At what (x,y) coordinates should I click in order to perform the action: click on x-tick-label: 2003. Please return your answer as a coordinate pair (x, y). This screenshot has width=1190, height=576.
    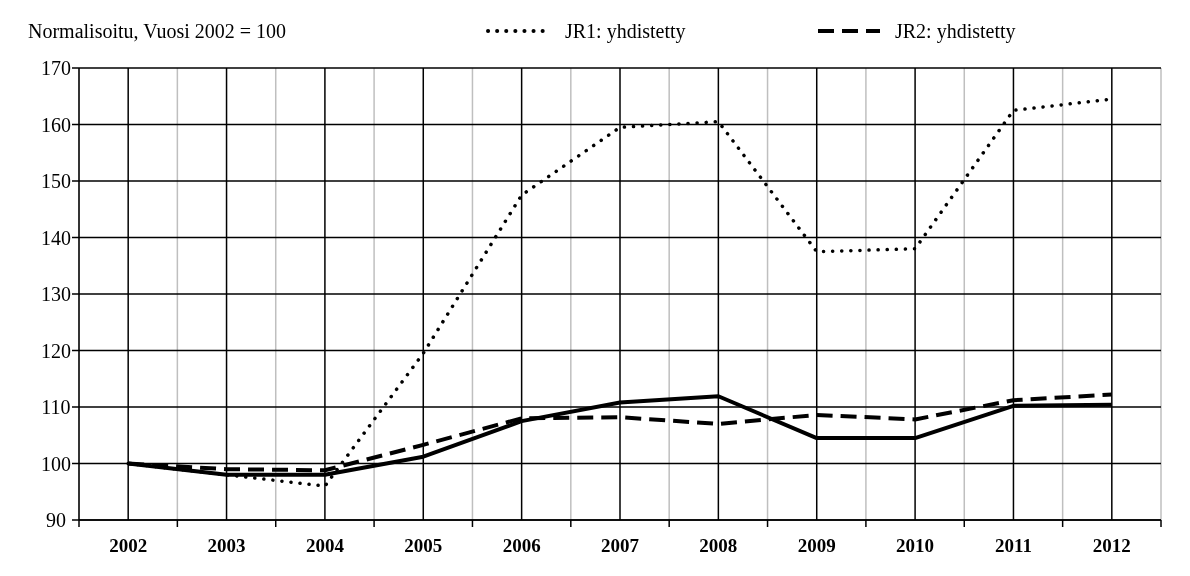
    Looking at the image, I should click on (226, 545).